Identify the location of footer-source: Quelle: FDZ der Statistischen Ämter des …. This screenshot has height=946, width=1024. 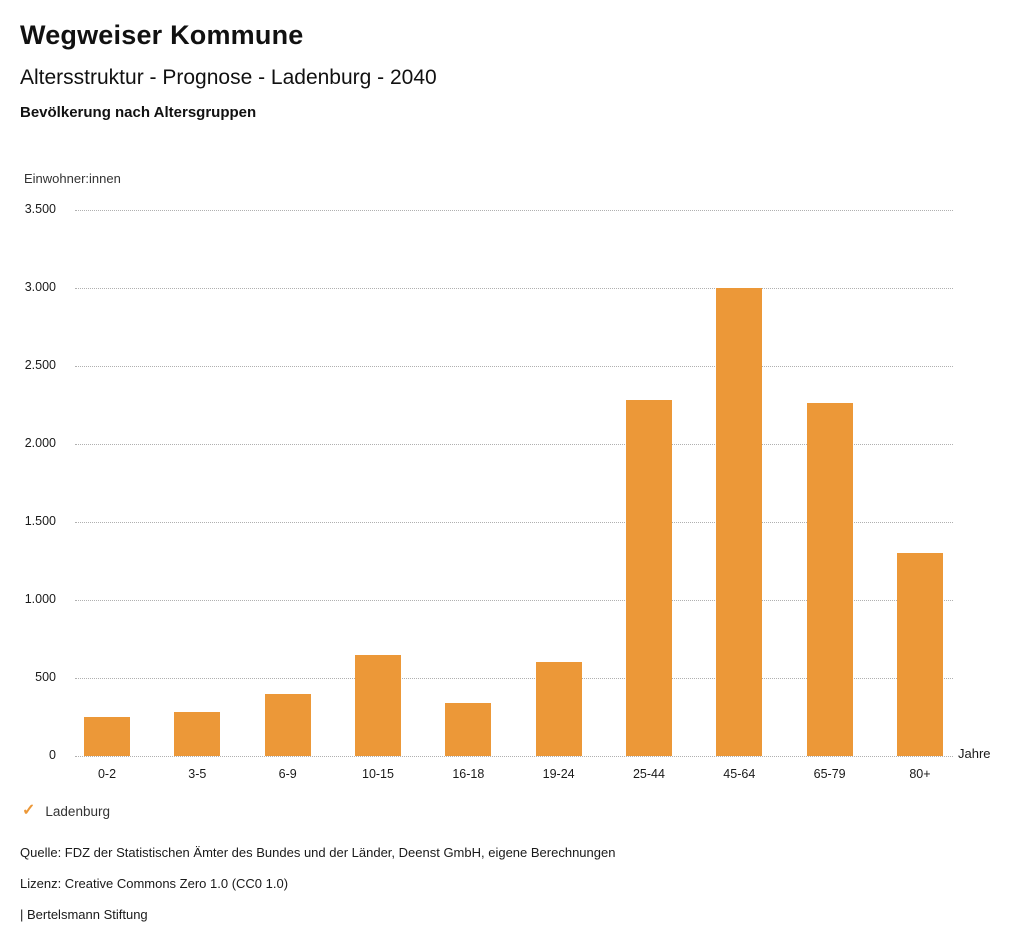
(318, 852).